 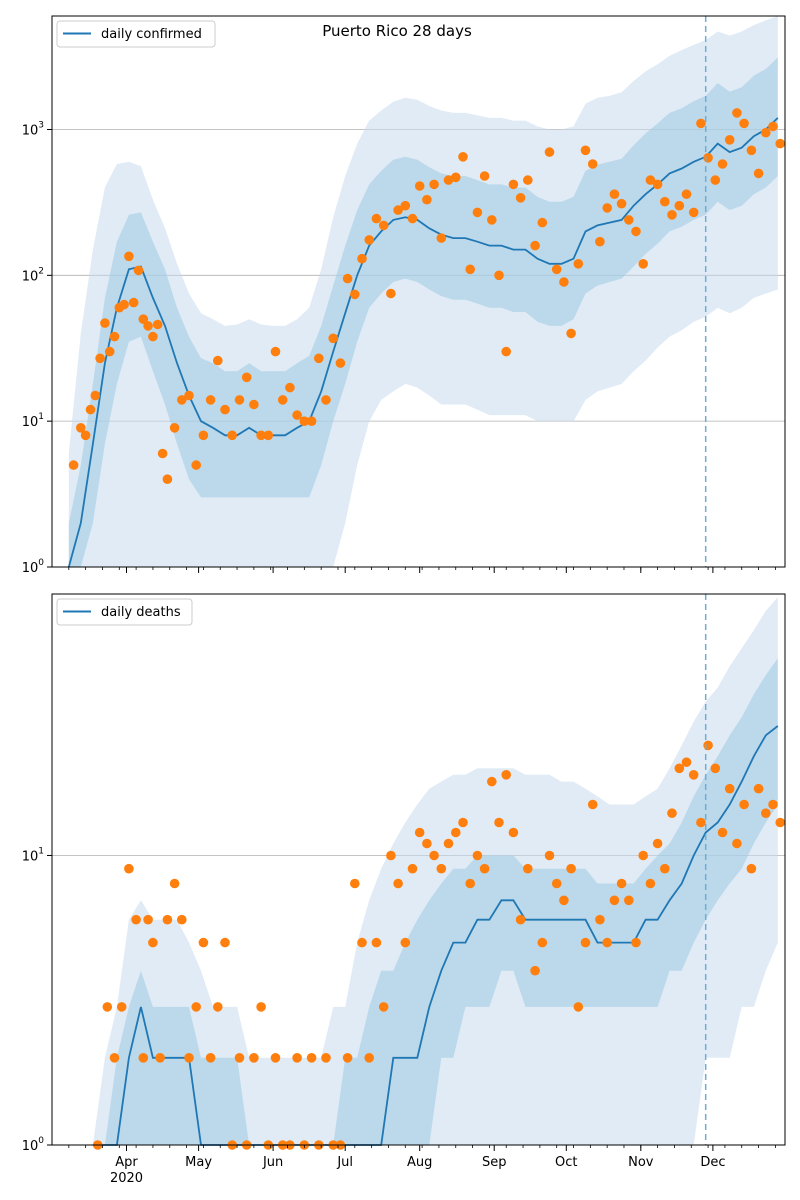 I want to click on x-tick-label: Nov, so click(x=641, y=1162).